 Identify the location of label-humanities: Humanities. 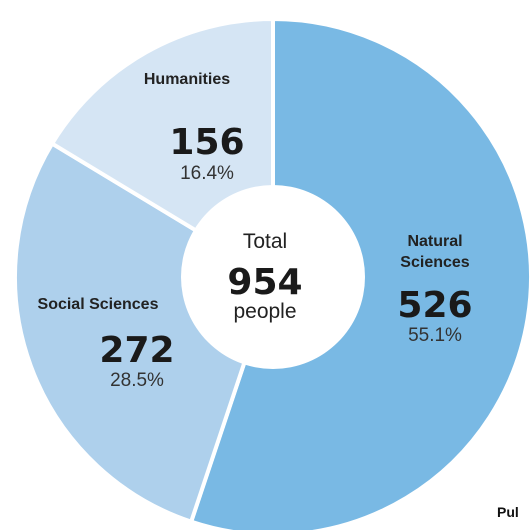
(187, 79).